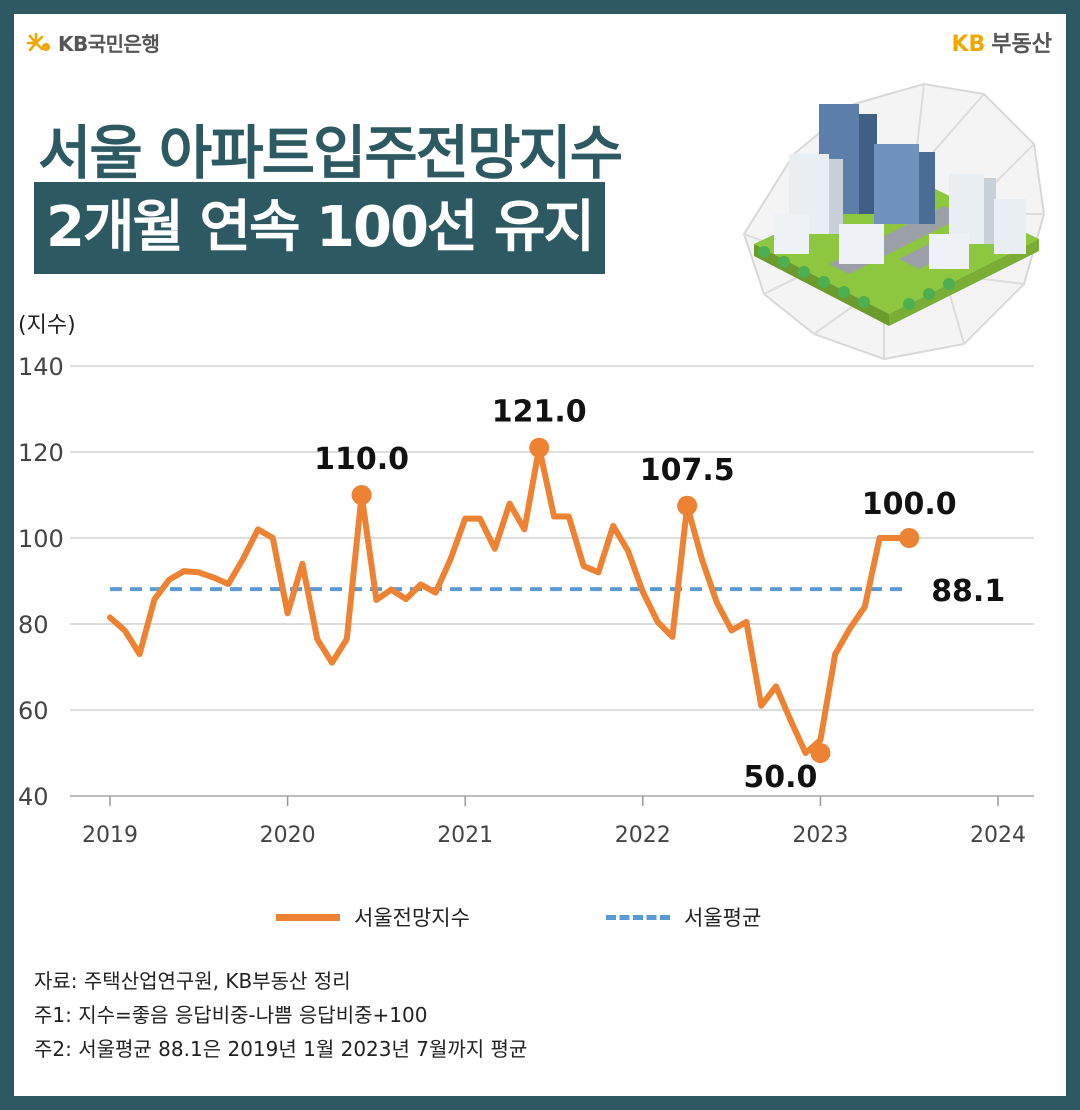 This screenshot has height=1110, width=1080. I want to click on y-tick-label: 40, so click(33, 797).